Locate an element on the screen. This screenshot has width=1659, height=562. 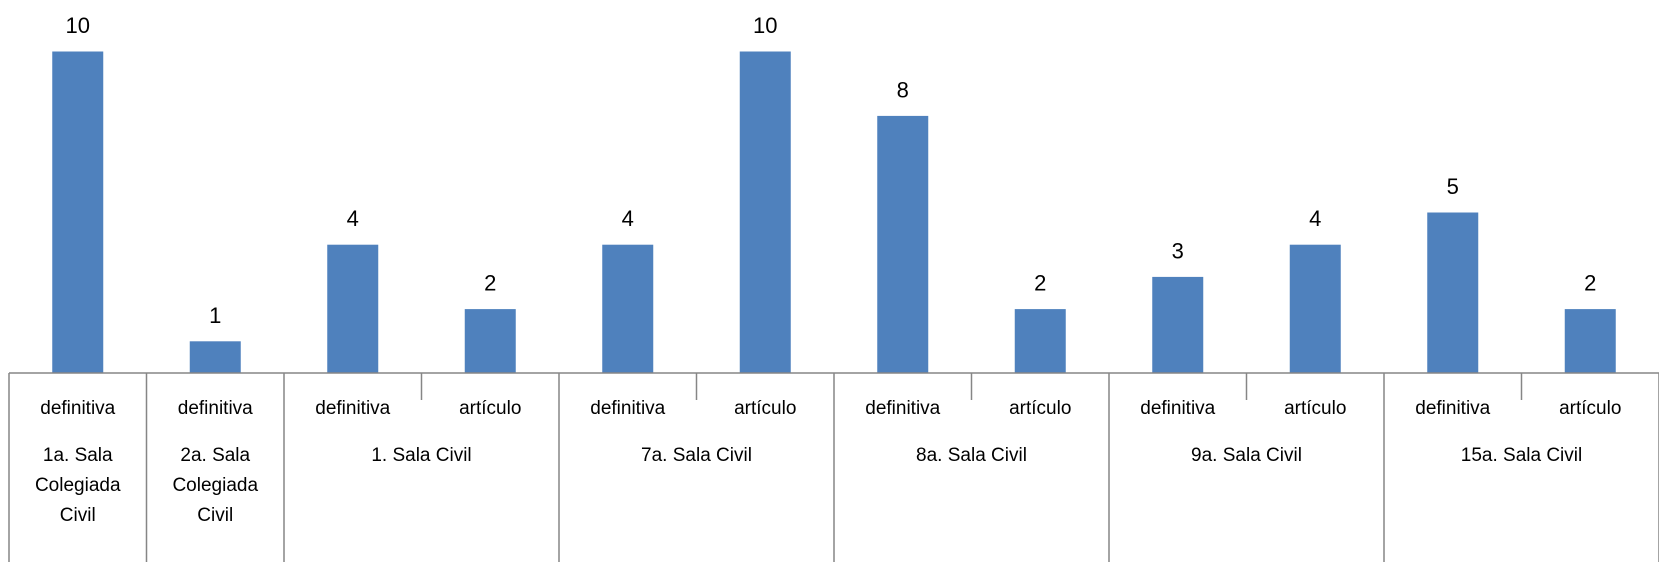
group-label-1-2: Civil is located at coordinates (215, 515).